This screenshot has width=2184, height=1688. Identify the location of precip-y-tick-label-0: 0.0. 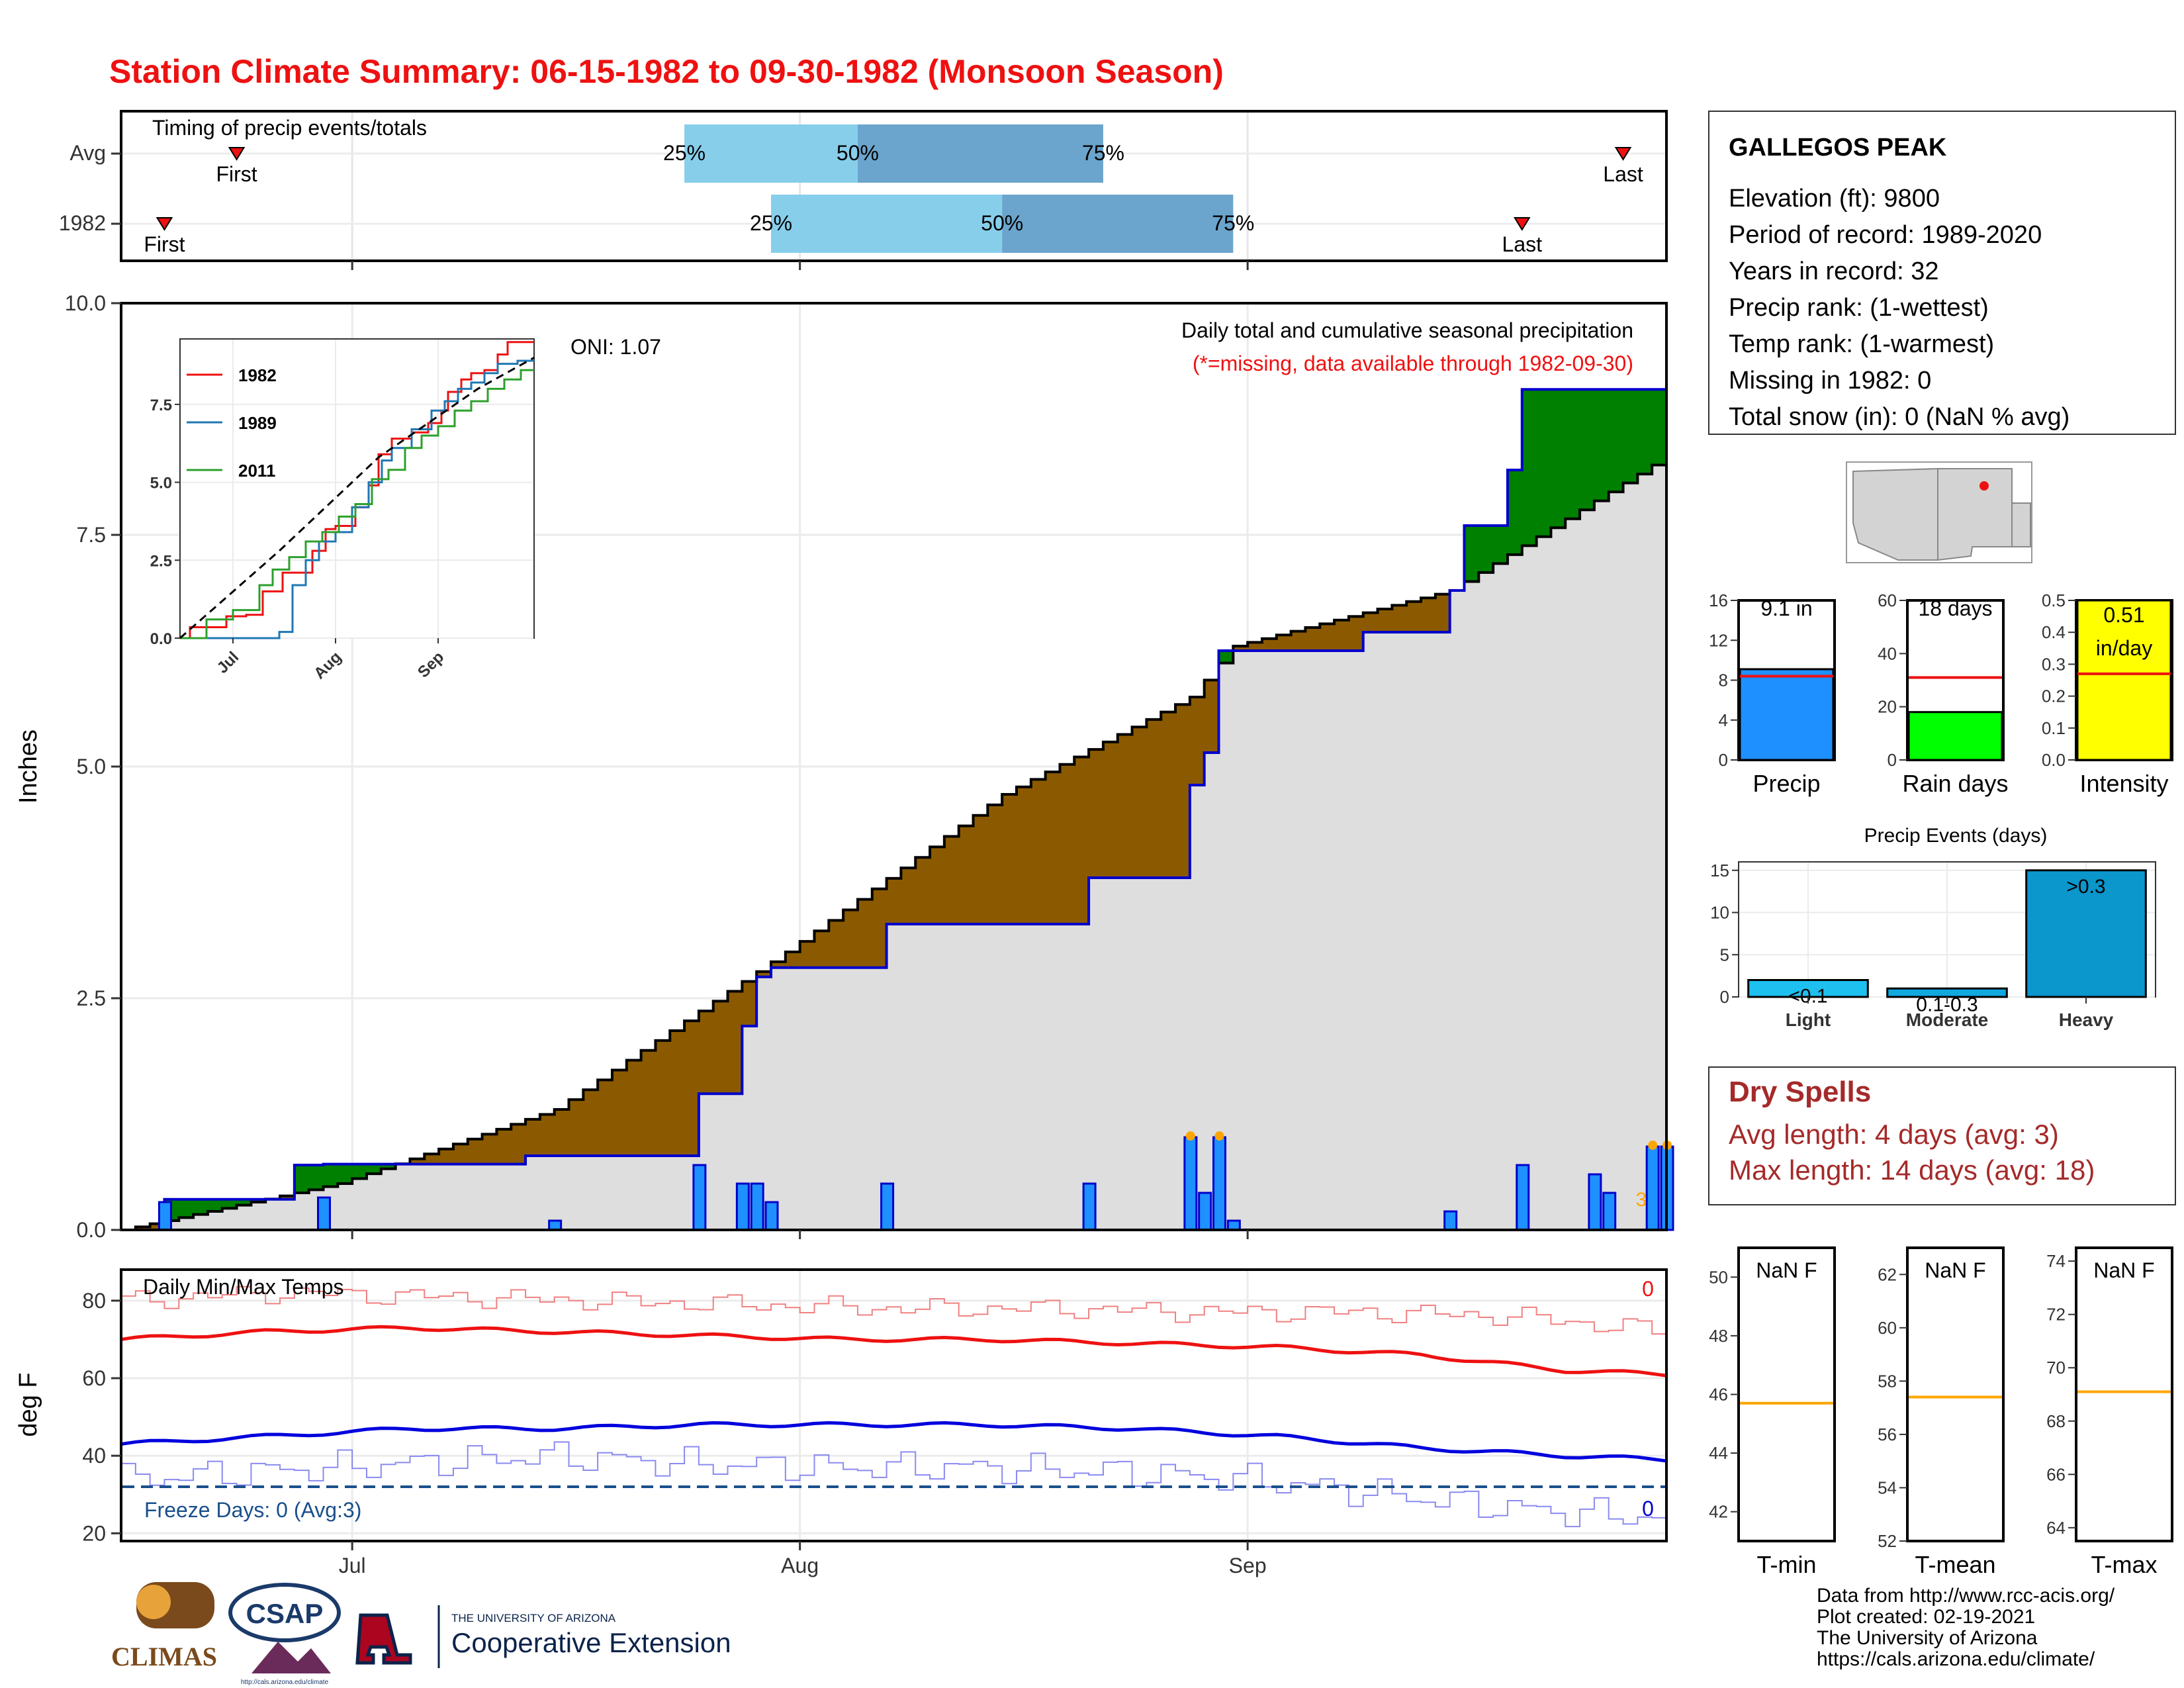
(92, 1230).